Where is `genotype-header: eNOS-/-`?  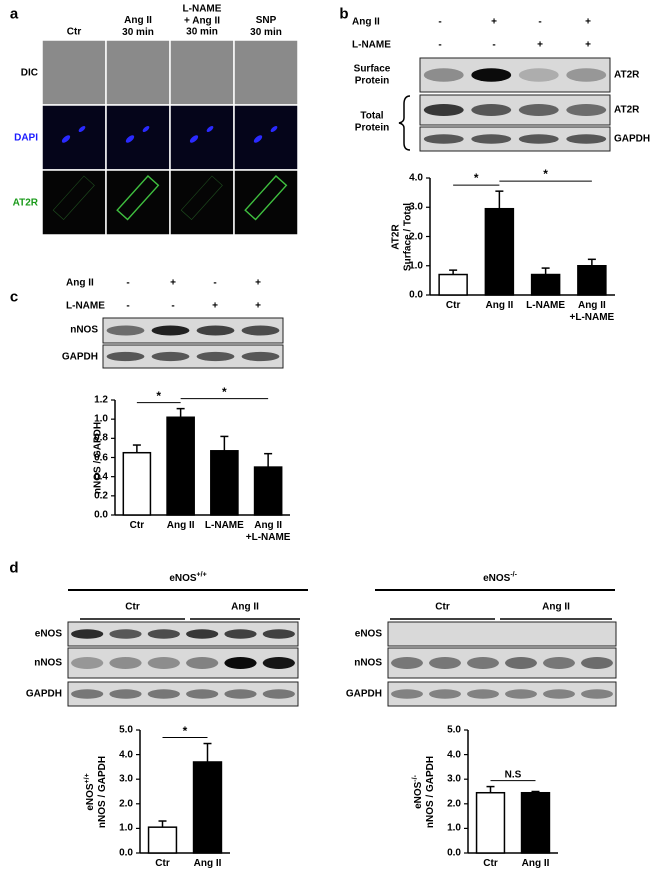
genotype-header: eNOS-/- is located at coordinates (500, 578).